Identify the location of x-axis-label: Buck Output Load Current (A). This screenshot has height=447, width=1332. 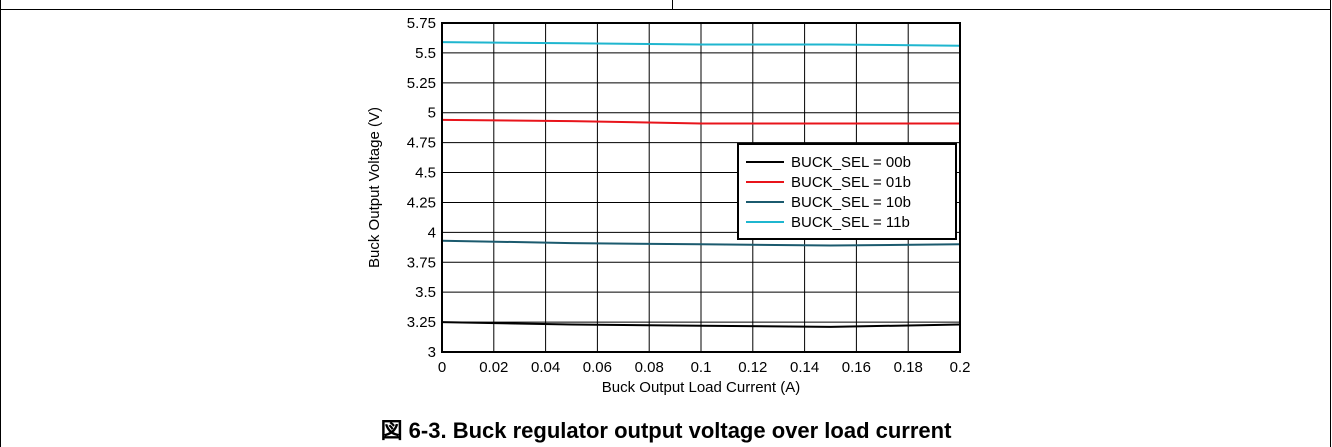
(701, 387).